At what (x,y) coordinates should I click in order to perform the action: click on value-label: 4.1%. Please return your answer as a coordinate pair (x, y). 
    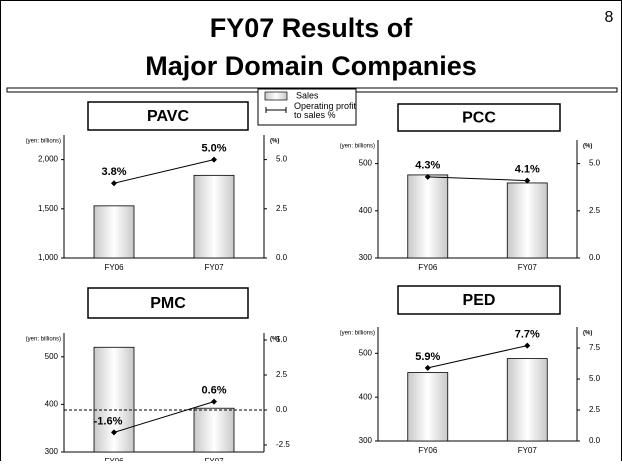
    Looking at the image, I should click on (527, 169).